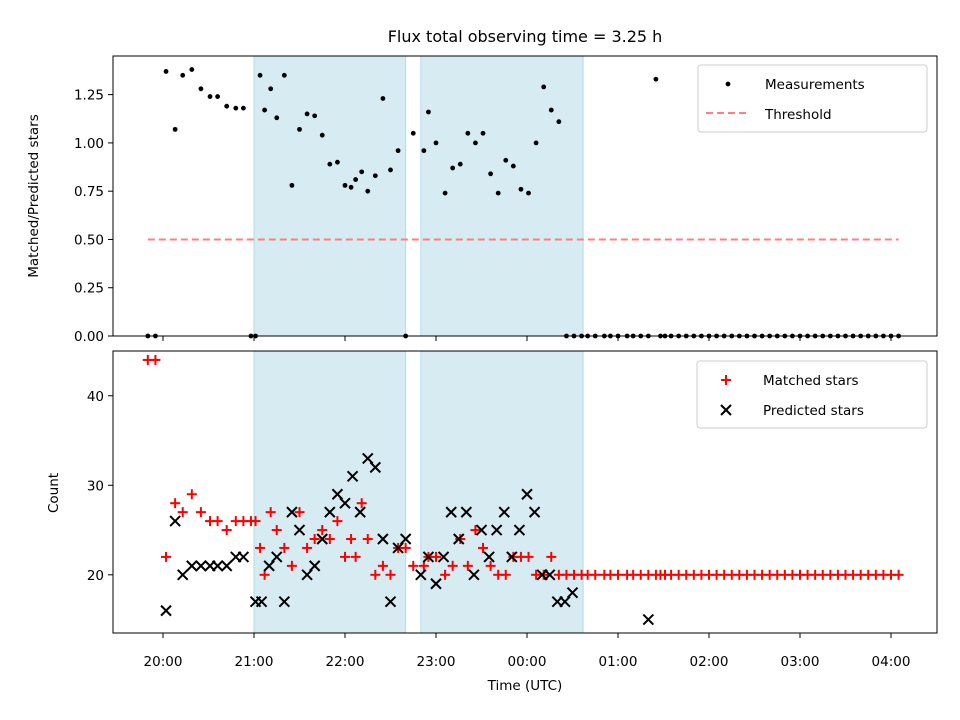 Image resolution: width=960 pixels, height=720 pixels. What do you see at coordinates (89, 337) in the screenshot?
I see `top-y-tick-label: 0.00` at bounding box center [89, 337].